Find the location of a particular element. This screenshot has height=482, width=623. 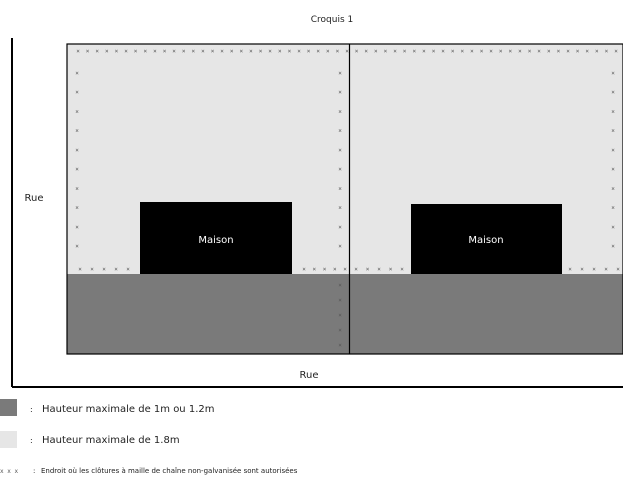

legend-dark-swatch is located at coordinates (8, 407).